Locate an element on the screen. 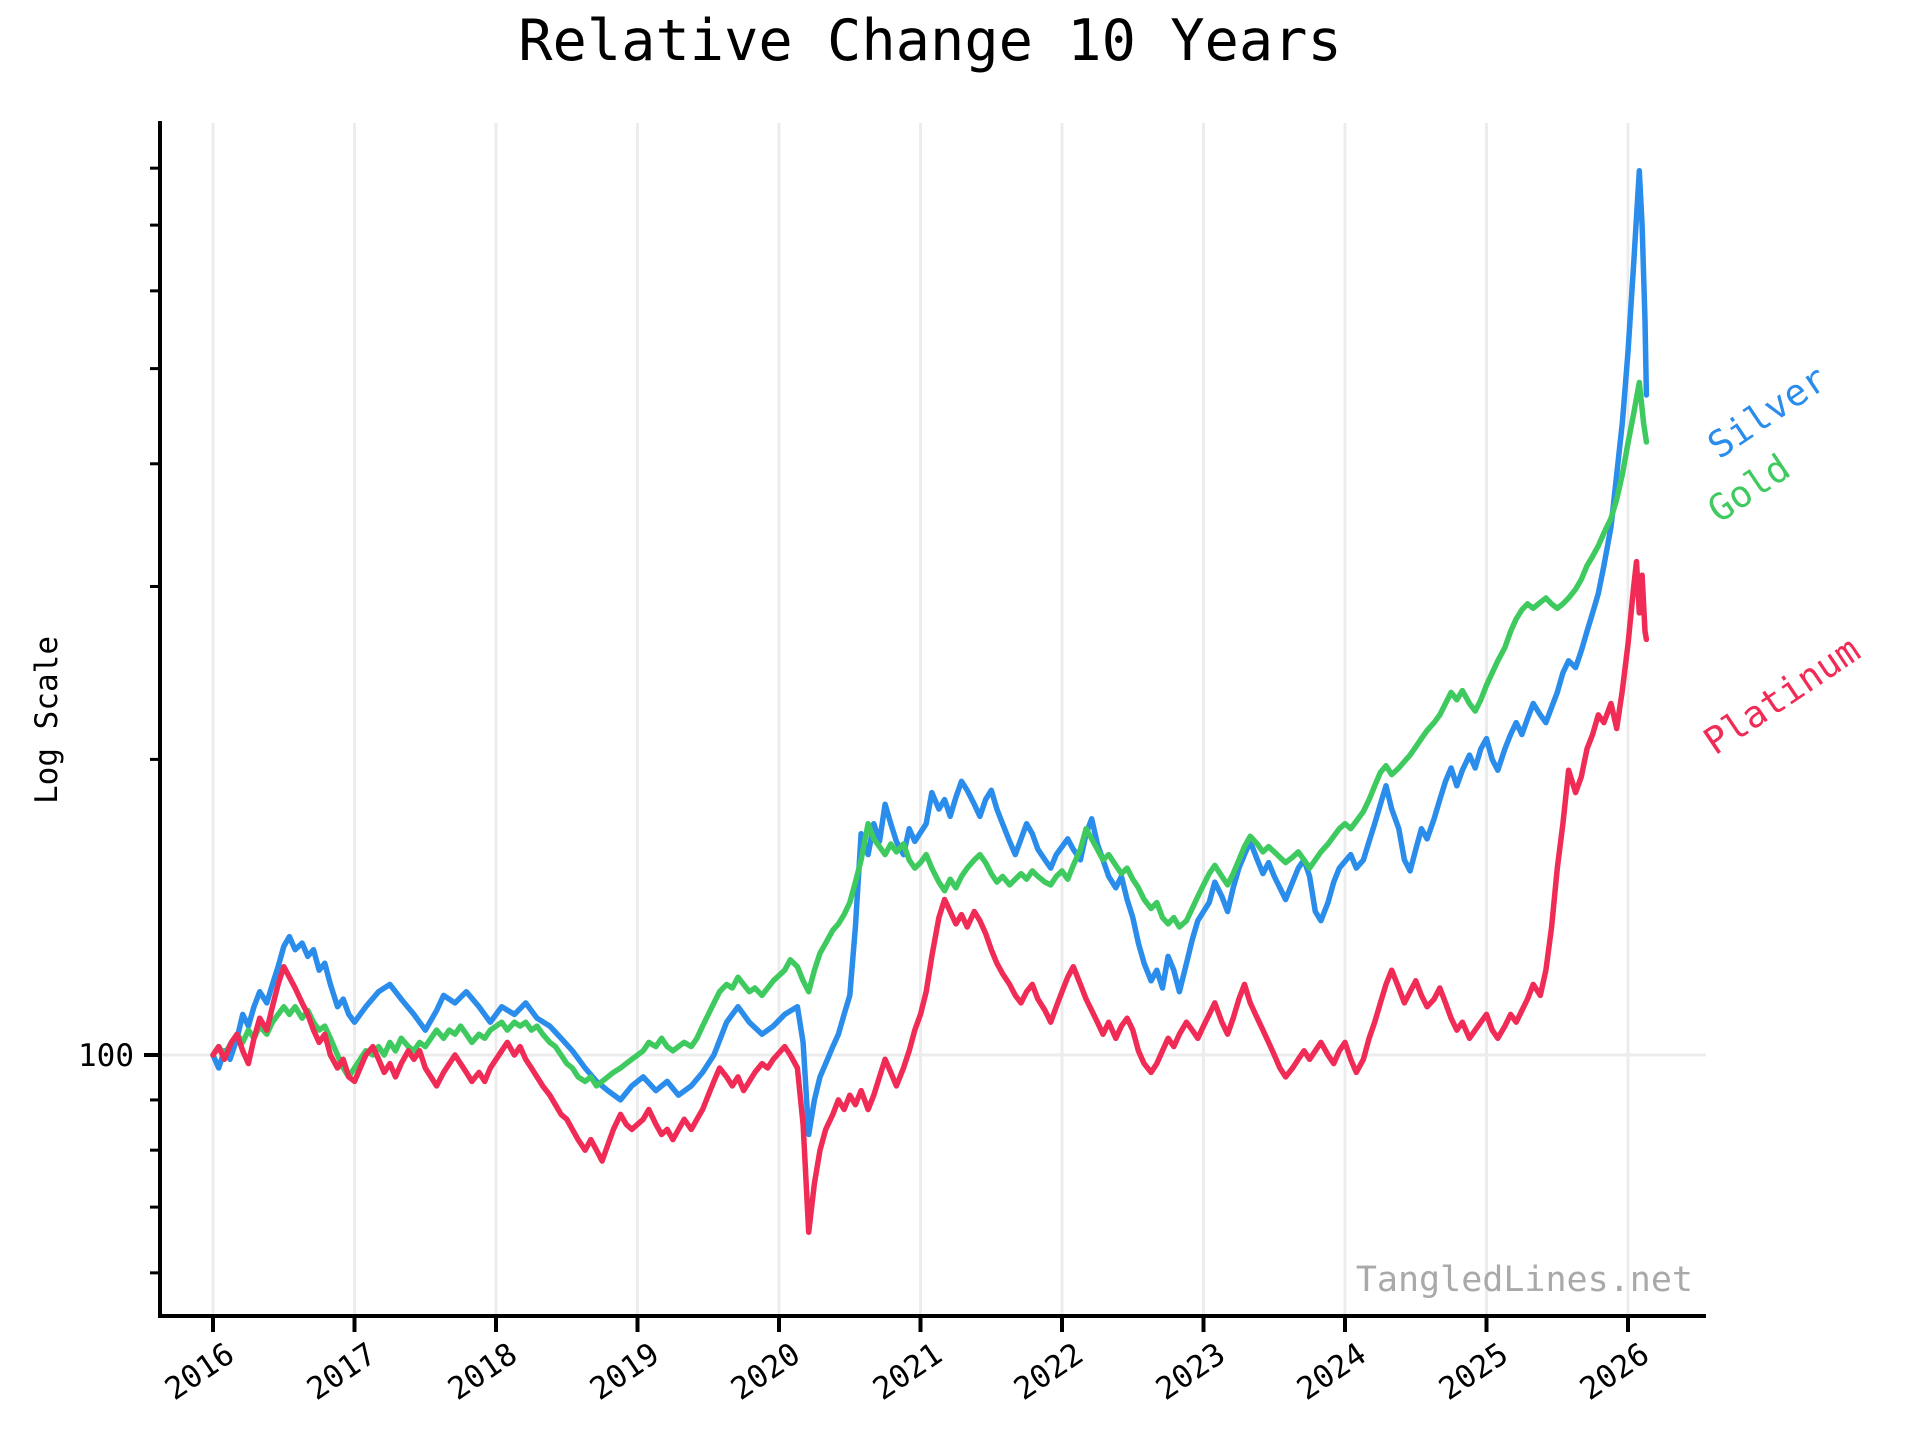 This screenshot has width=1920, height=1440. chart-title: Relative Change 10 Years is located at coordinates (930, 41).